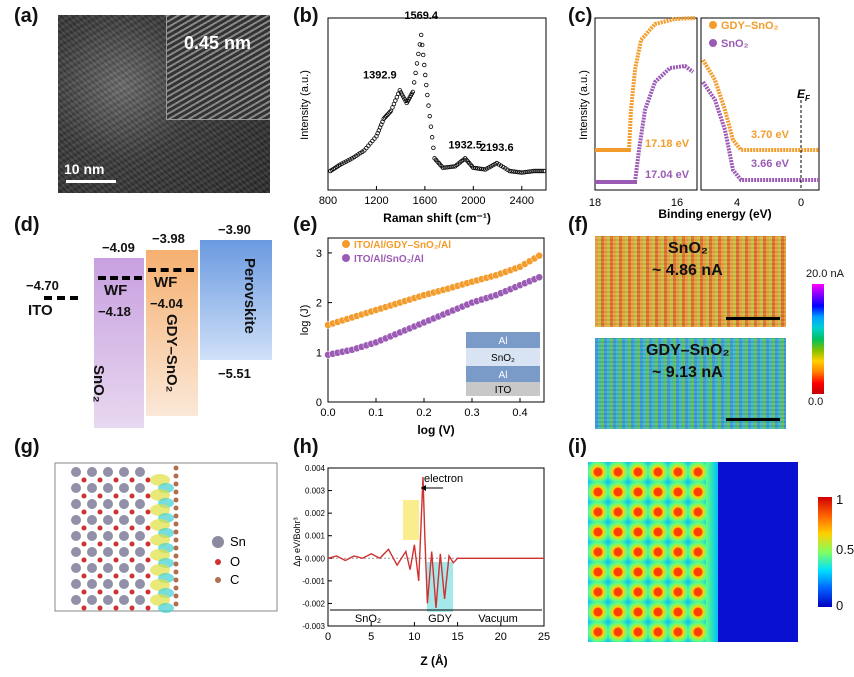 Image resolution: width=854 pixels, height=677 pixels. Describe the element at coordinates (305, 320) in the screenshot. I see `jv-ylabel: log (J)` at that location.